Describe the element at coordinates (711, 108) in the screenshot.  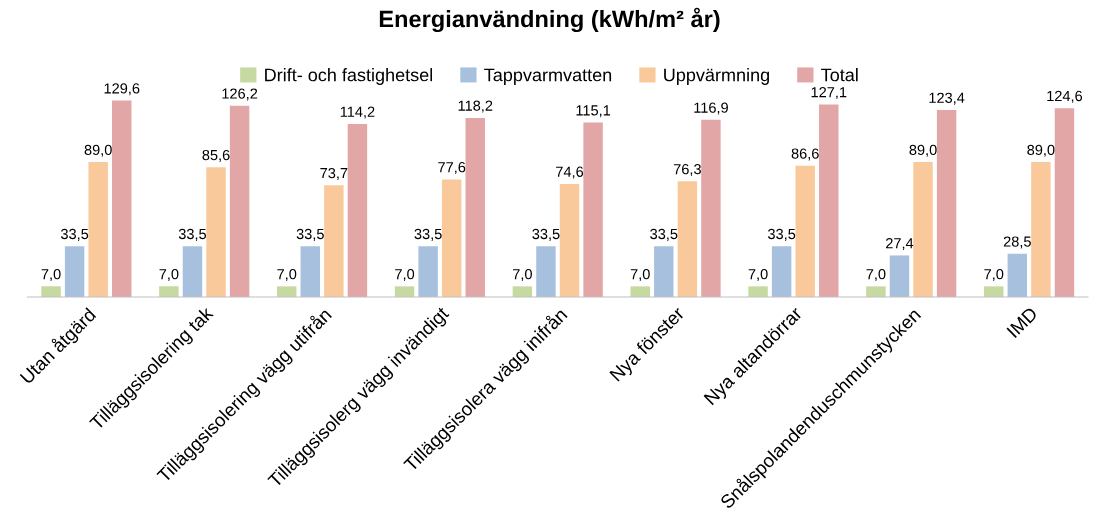
I see `data-label: 116,9` at that location.